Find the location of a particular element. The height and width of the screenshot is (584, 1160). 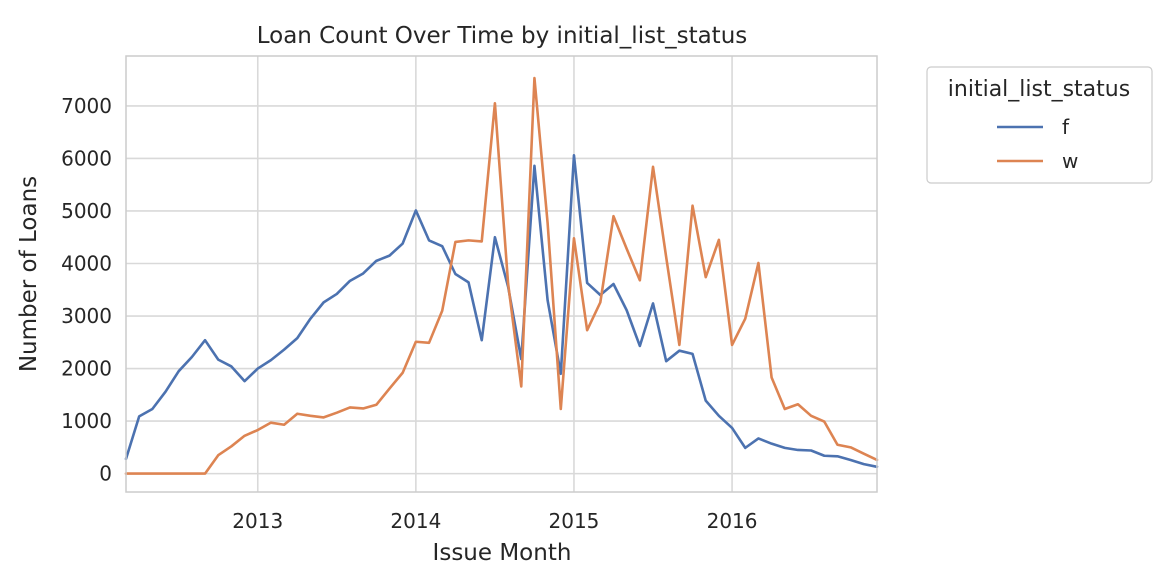

y-tick-label: 0 is located at coordinates (105, 474).